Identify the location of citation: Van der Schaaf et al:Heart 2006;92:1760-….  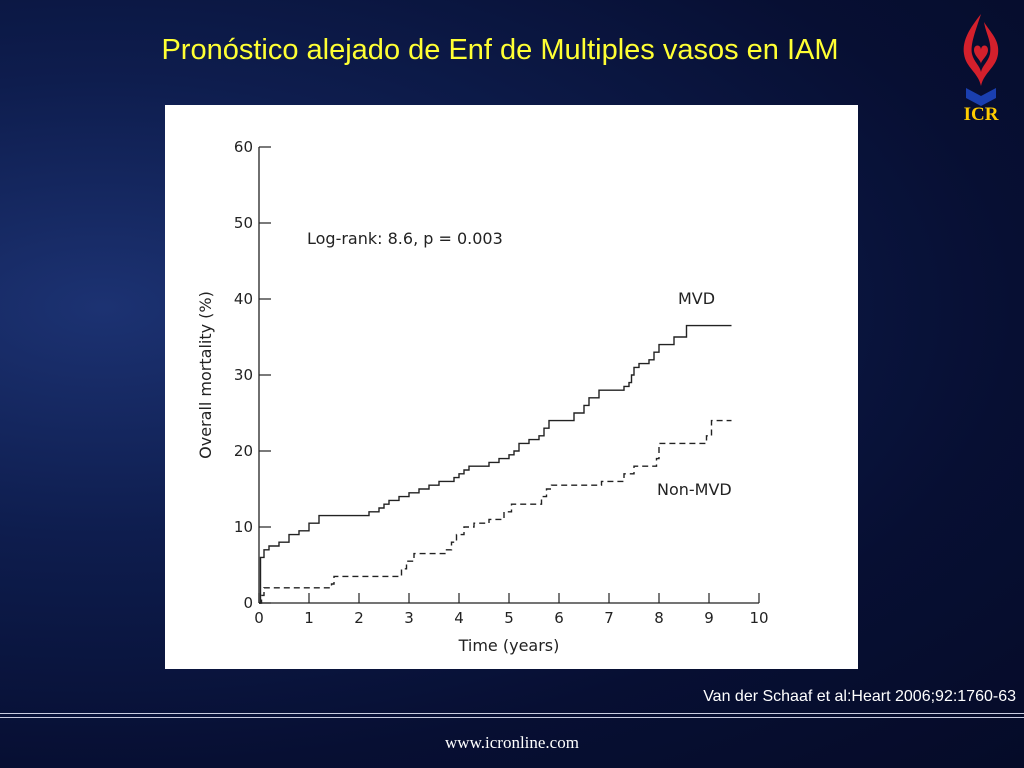
(859, 696).